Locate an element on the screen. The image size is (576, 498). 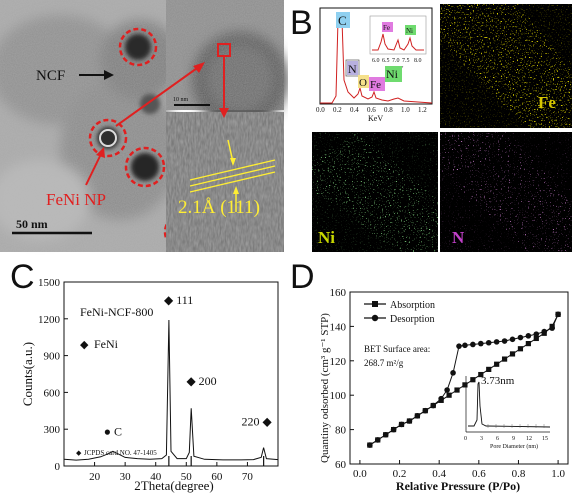
panel-c-letter: C is located at coordinates (22, 277).